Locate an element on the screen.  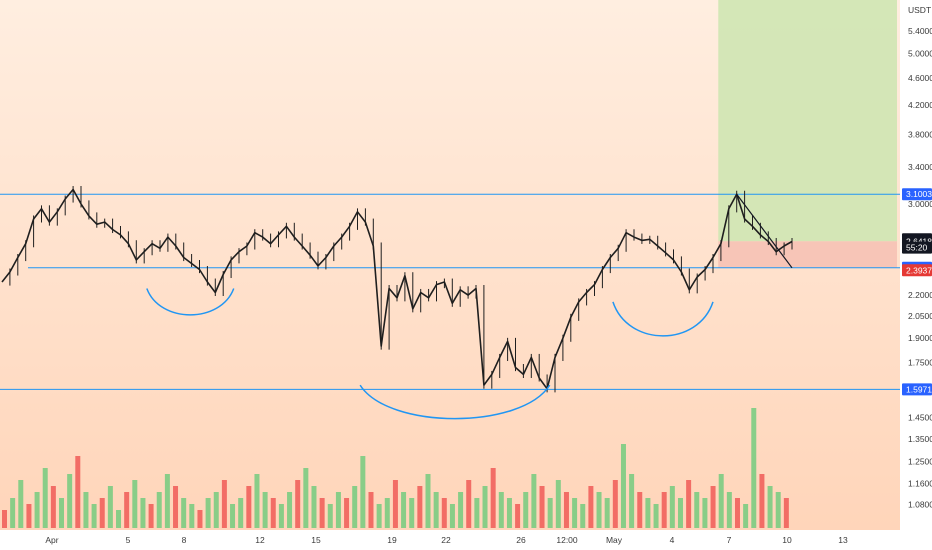
y-tick-label: 1.3500 is located at coordinates (920, 439).